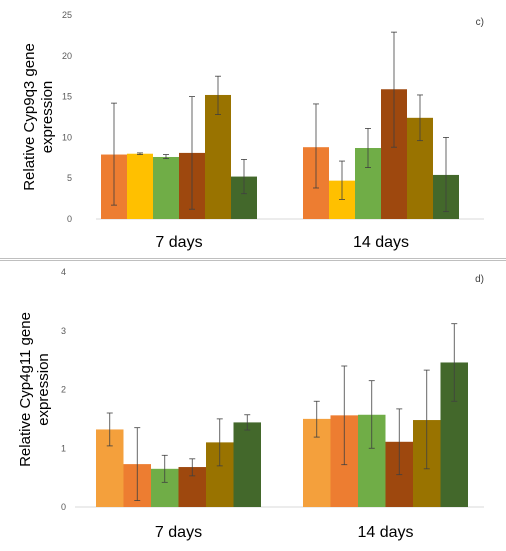 The width and height of the screenshot is (506, 551). What do you see at coordinates (25, 389) in the screenshot?
I see `chart-d-y-axis-label-line: Relative Cyp4g11 gene` at bounding box center [25, 389].